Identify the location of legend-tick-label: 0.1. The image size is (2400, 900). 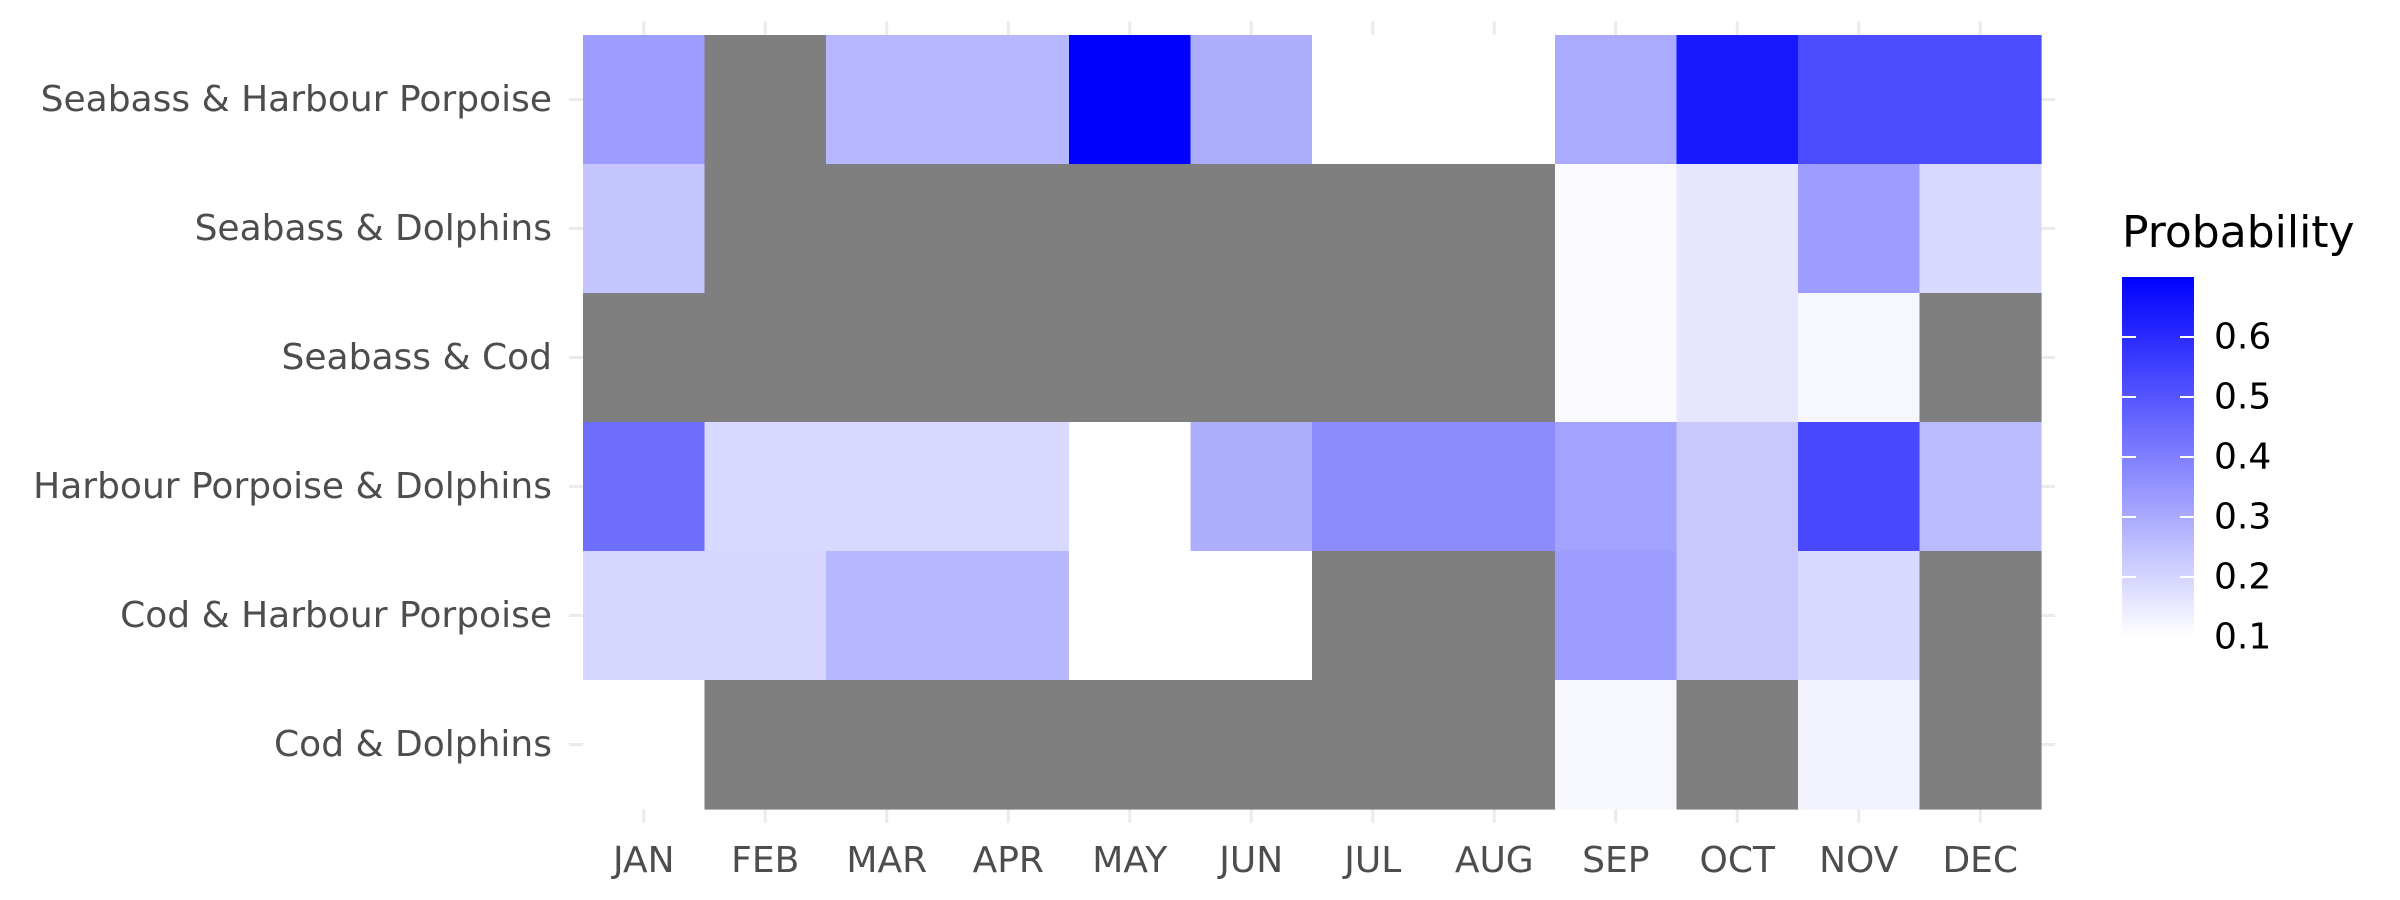
(2242, 637).